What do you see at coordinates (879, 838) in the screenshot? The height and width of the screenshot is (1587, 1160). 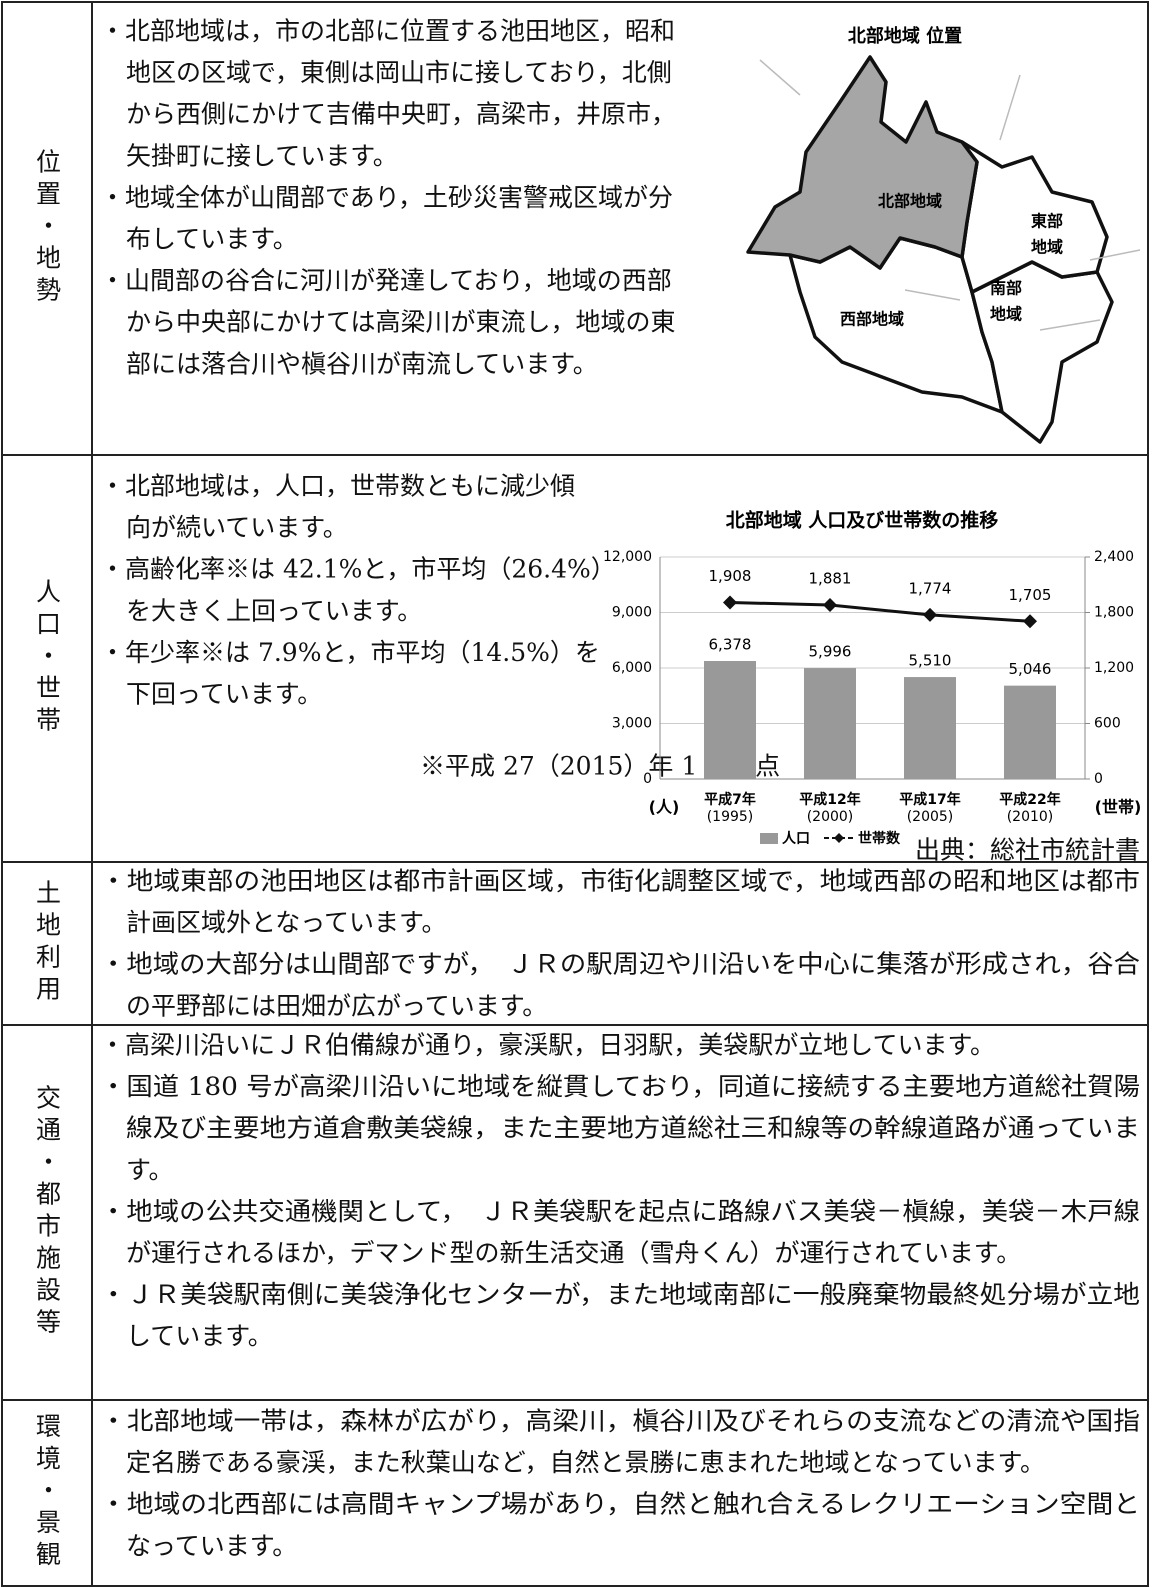 I see `legend-label: 世帯数` at bounding box center [879, 838].